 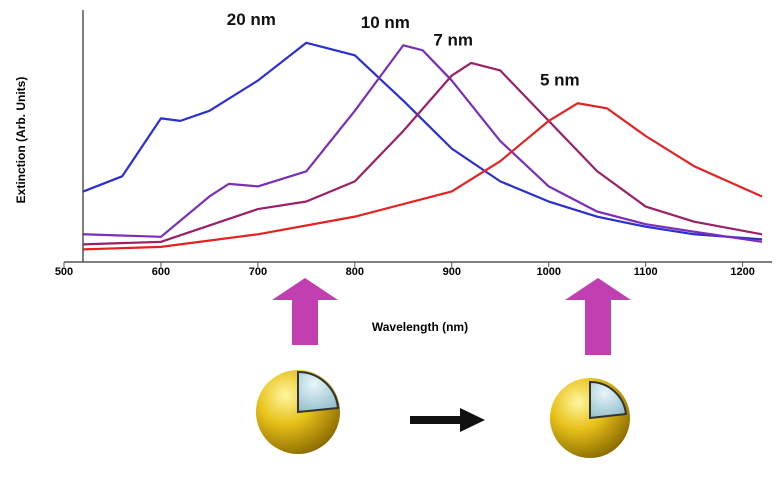 What do you see at coordinates (298, 412) in the screenshot?
I see `sphere-large` at bounding box center [298, 412].